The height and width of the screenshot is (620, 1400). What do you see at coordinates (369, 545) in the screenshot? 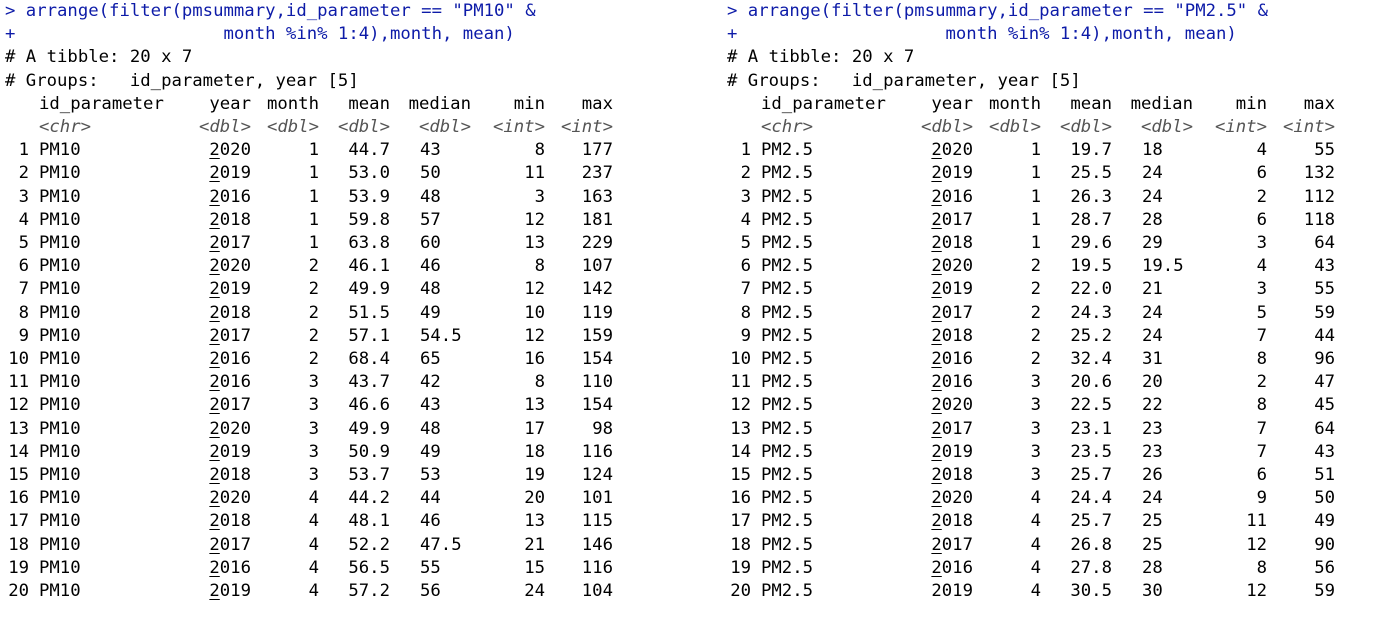
I see `cell-mean: 52.2` at bounding box center [369, 545].